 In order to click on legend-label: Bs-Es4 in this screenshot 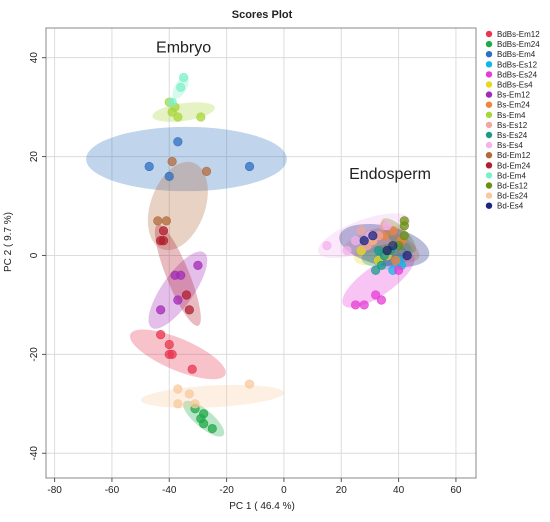, I will do `click(510, 145)`.